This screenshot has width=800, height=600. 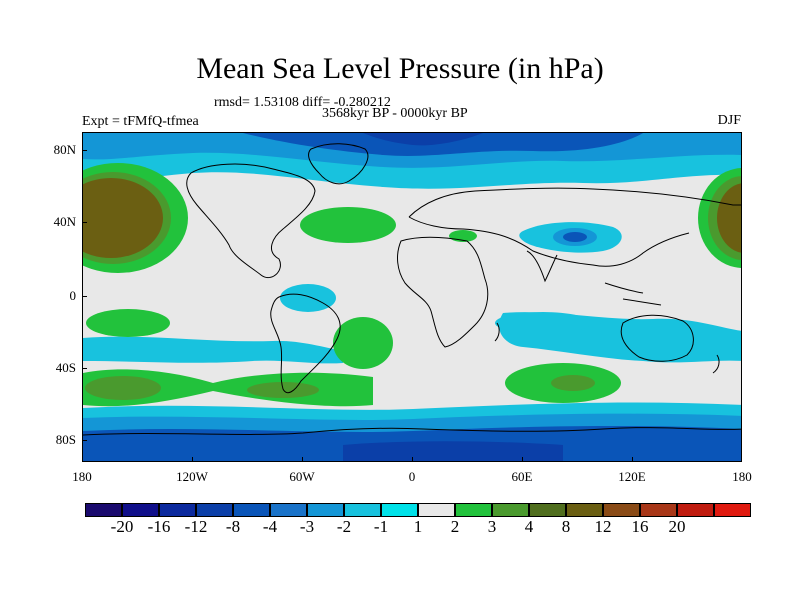 What do you see at coordinates (575, 237) in the screenshot?
I see `asia-anomaly-dark` at bounding box center [575, 237].